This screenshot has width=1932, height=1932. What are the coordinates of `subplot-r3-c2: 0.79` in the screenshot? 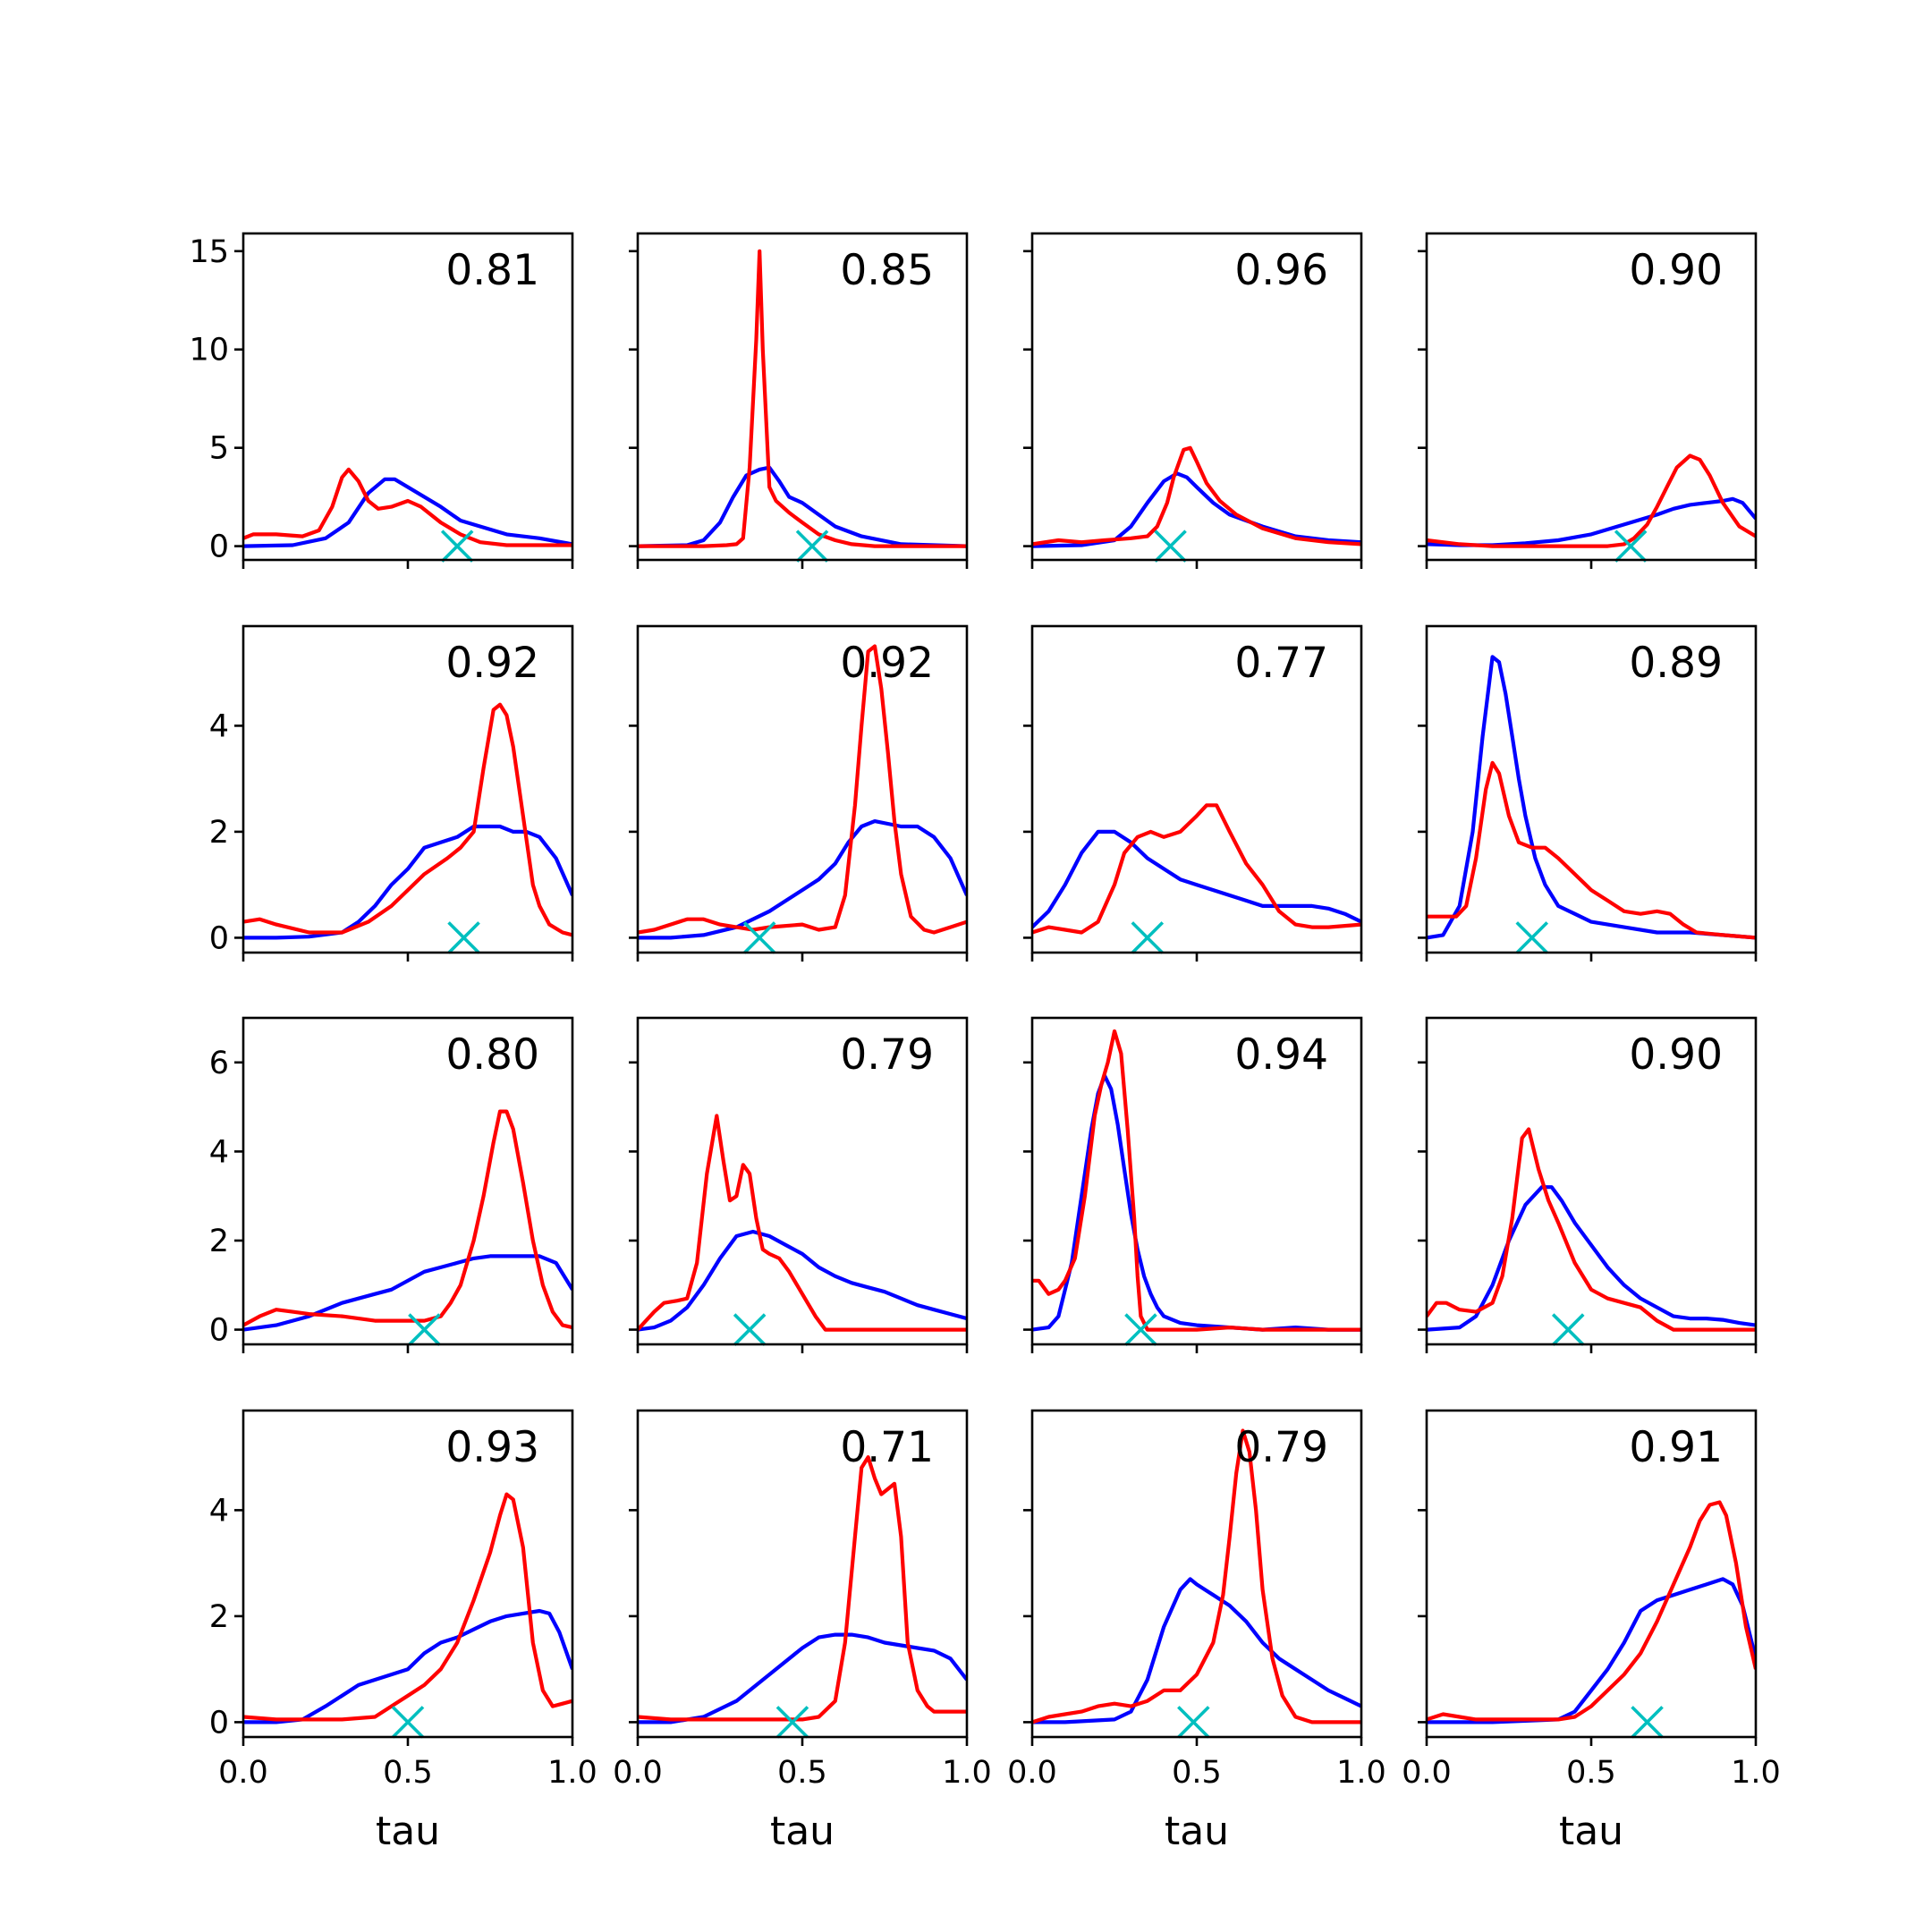 It's located at (799, 1184).